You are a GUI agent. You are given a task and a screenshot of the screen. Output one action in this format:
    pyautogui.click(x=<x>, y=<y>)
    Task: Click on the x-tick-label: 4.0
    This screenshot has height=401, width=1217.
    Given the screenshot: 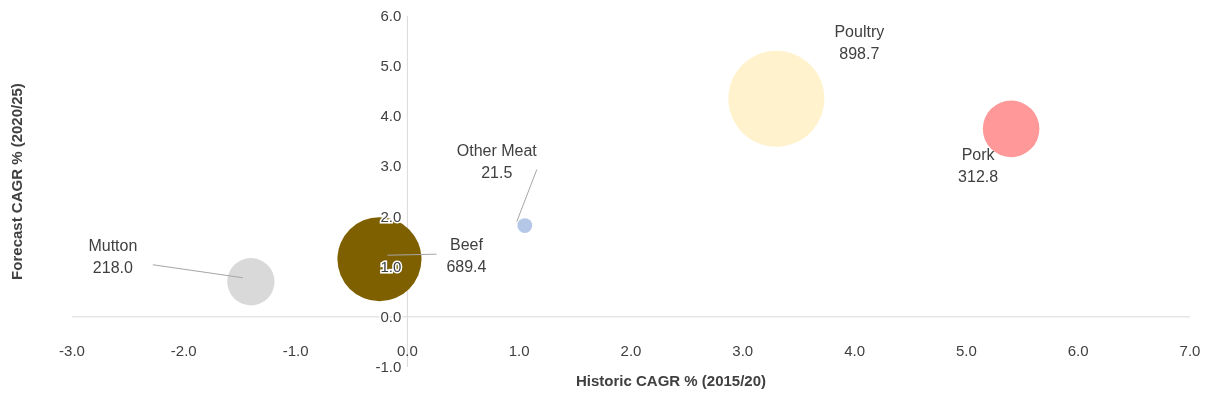 What is the action you would take?
    pyautogui.click(x=855, y=350)
    